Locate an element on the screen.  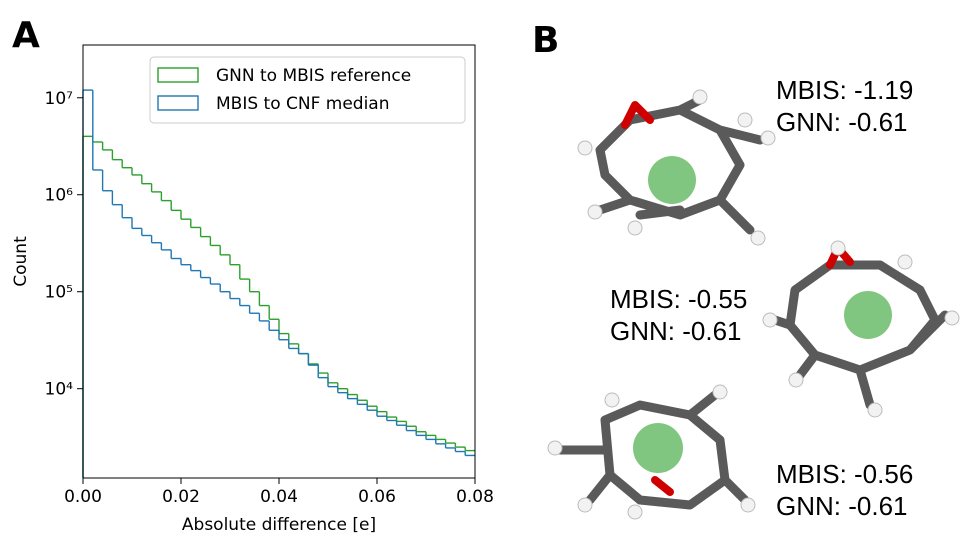
x-tick-label: 0.06 is located at coordinates (377, 497).